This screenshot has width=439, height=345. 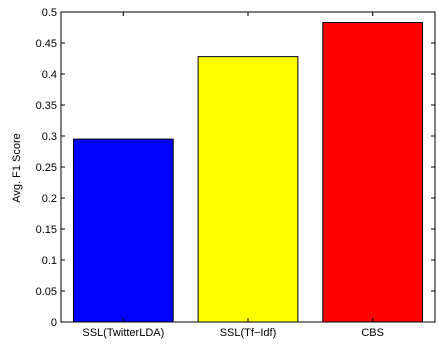 What do you see at coordinates (46, 168) in the screenshot?
I see `y-tick-label: 0.25` at bounding box center [46, 168].